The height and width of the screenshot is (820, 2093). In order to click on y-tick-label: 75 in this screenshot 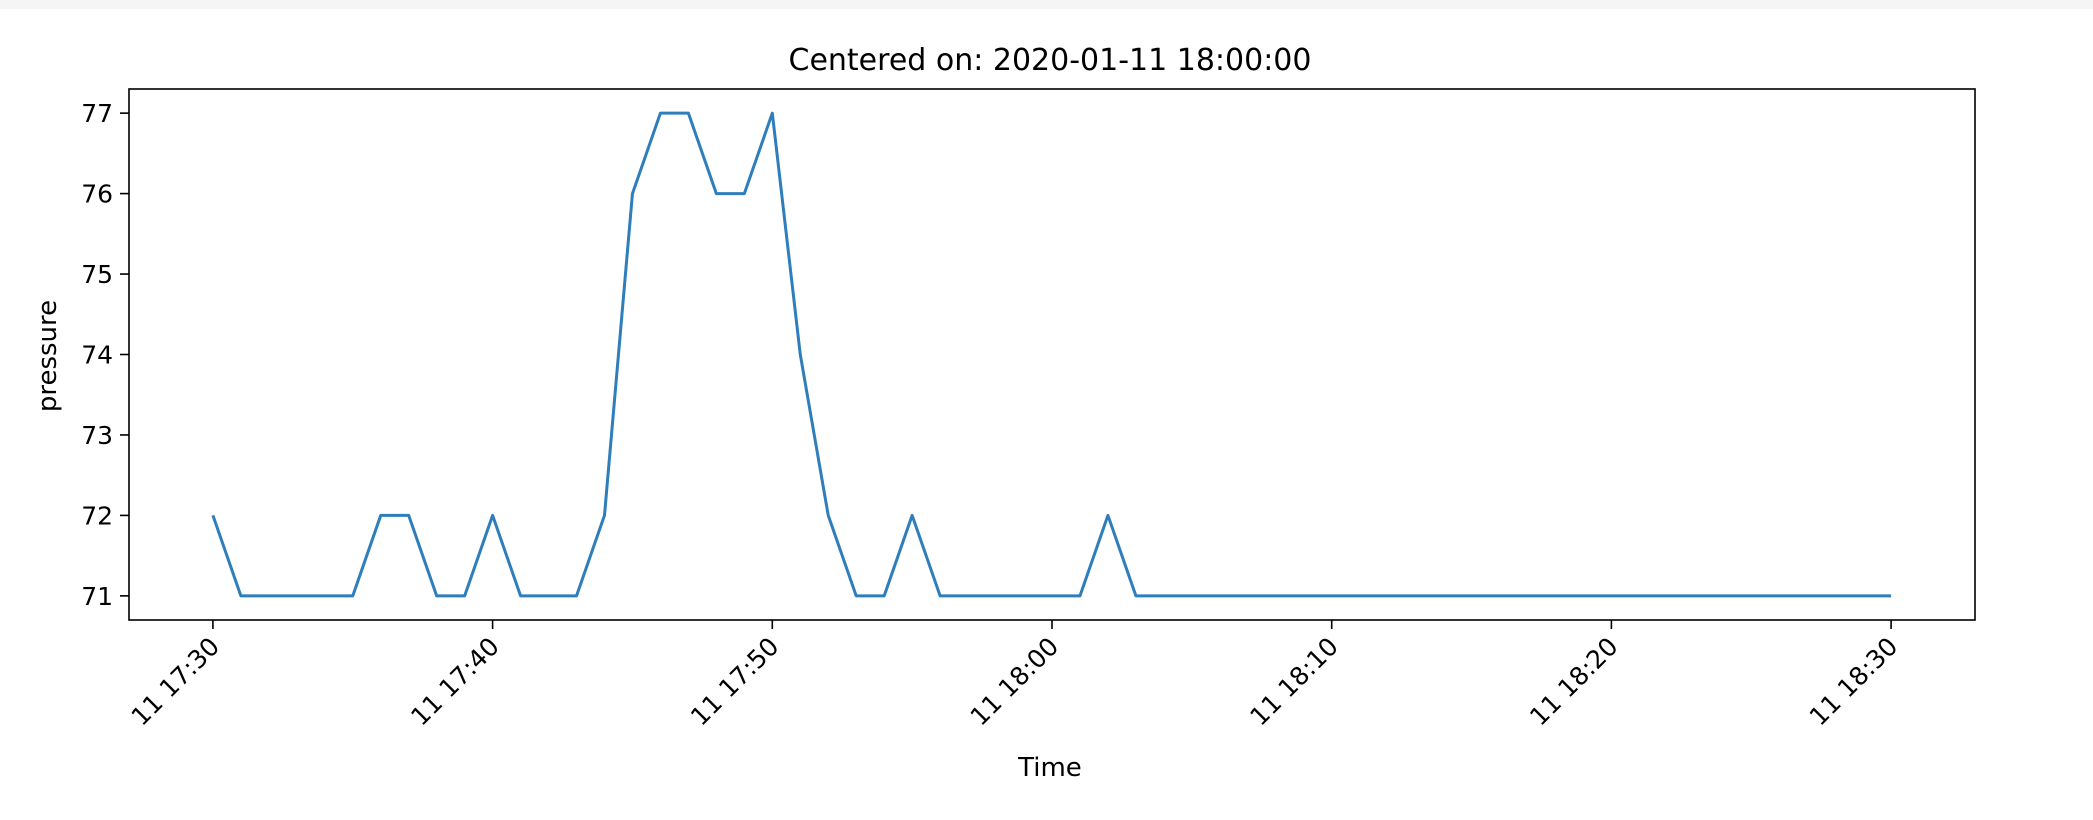, I will do `click(97, 274)`.